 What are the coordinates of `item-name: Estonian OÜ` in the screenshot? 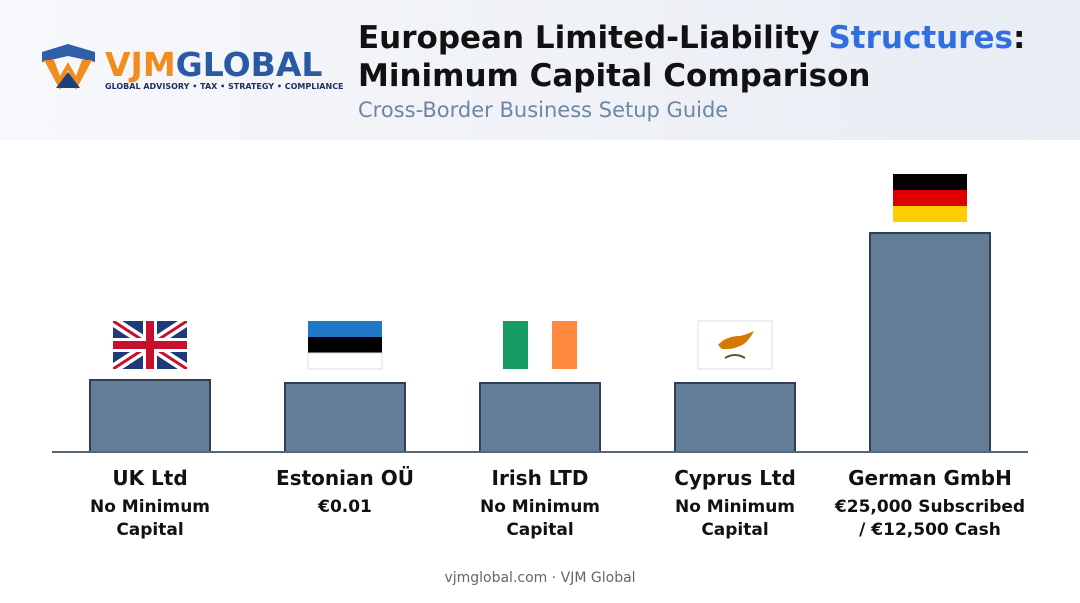 It's located at (345, 478).